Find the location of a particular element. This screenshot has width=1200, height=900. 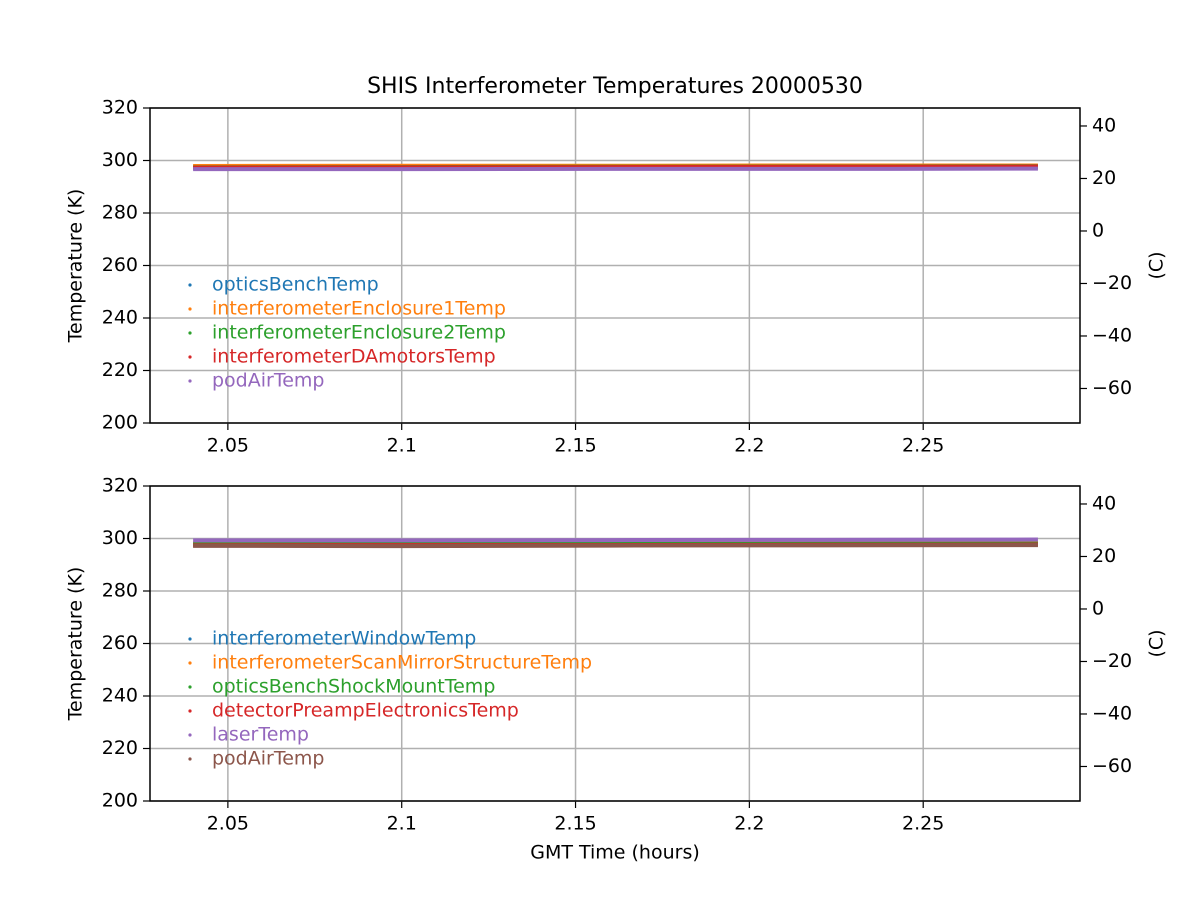

x-axis-label: GMT Time (hours) is located at coordinates (615, 853).